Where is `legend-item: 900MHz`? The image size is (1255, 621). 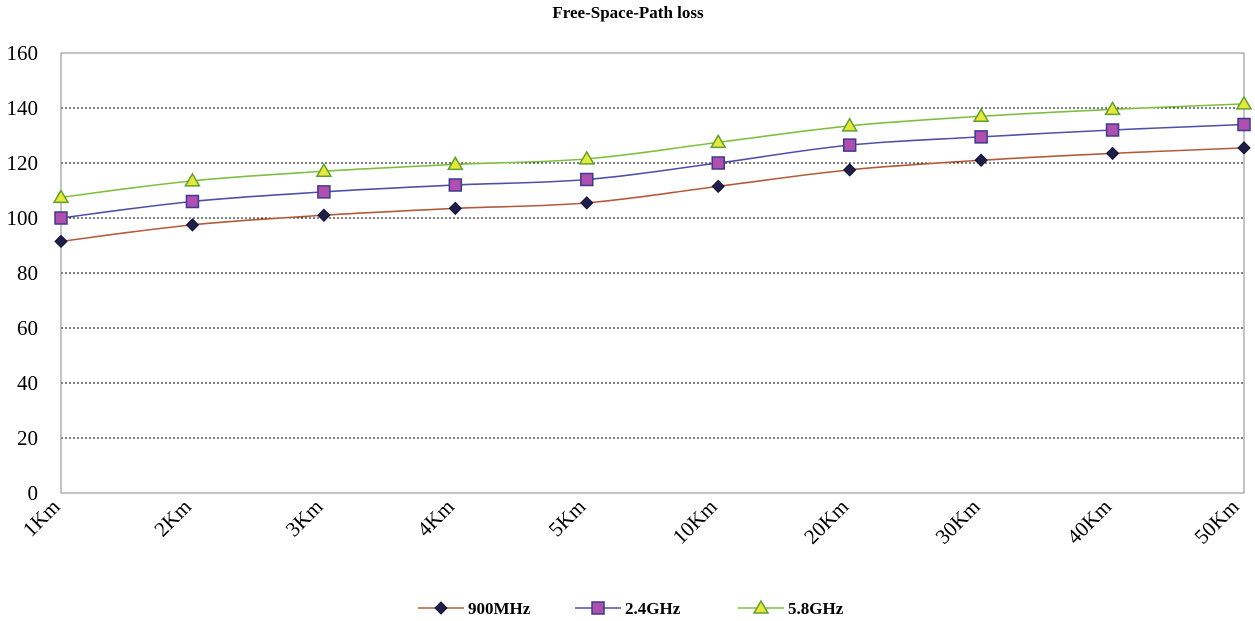
legend-item: 900MHz is located at coordinates (474, 608).